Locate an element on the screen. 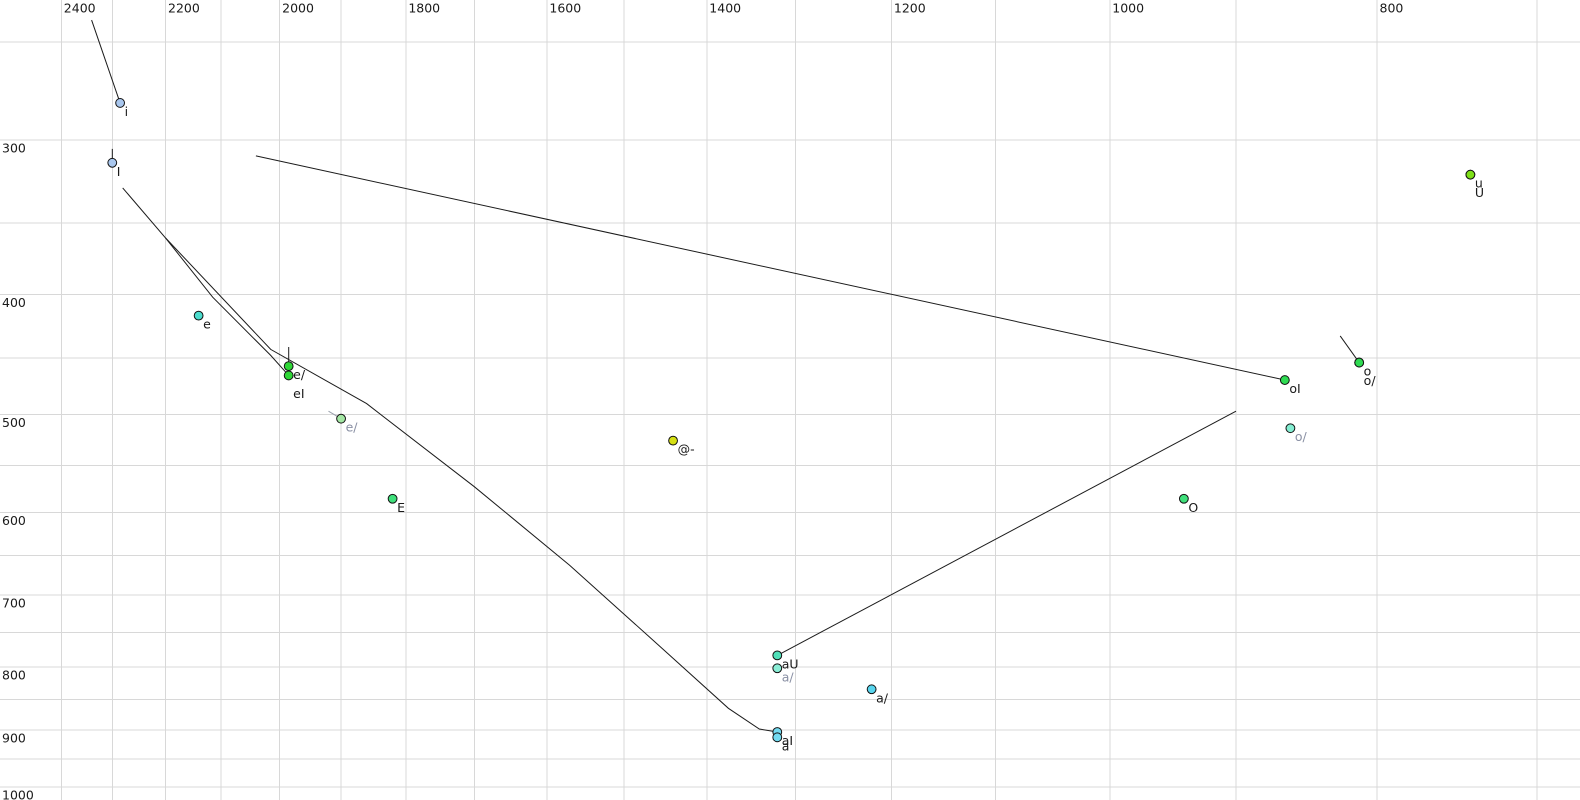 The height and width of the screenshot is (800, 1580). vowel-dot-o/-muted is located at coordinates (1290, 428).